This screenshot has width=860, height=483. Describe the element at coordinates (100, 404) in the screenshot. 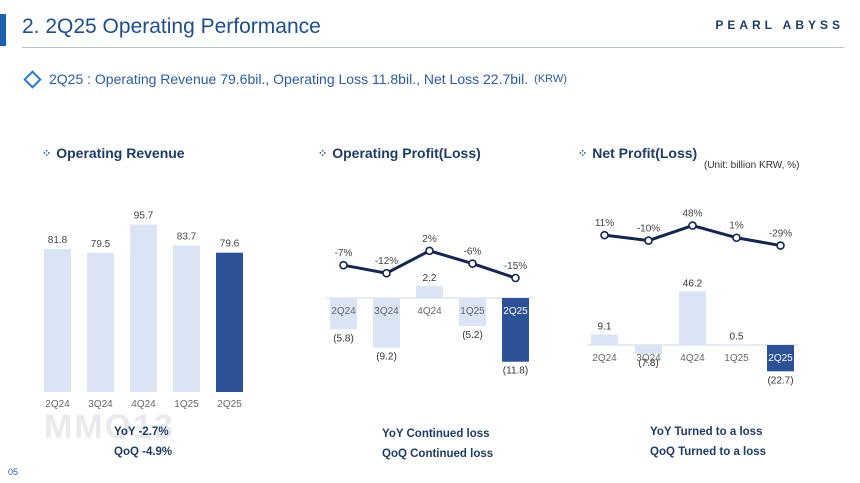

I see `revenue-category-label: 3Q24` at that location.